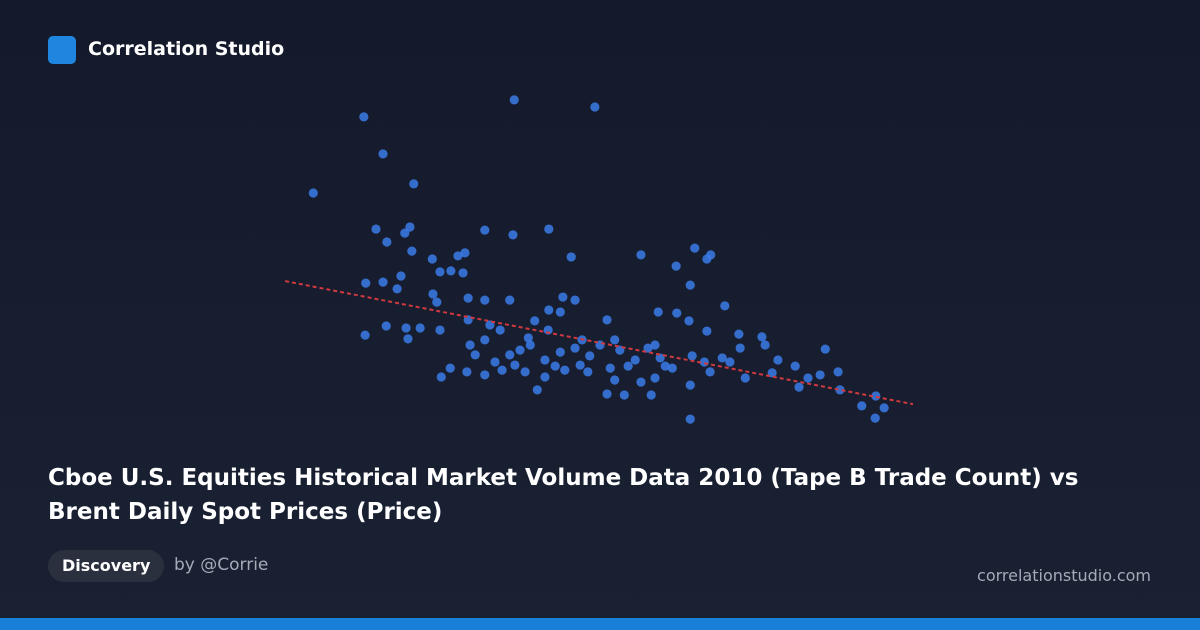  I want to click on tag: Discovery, so click(106, 566).